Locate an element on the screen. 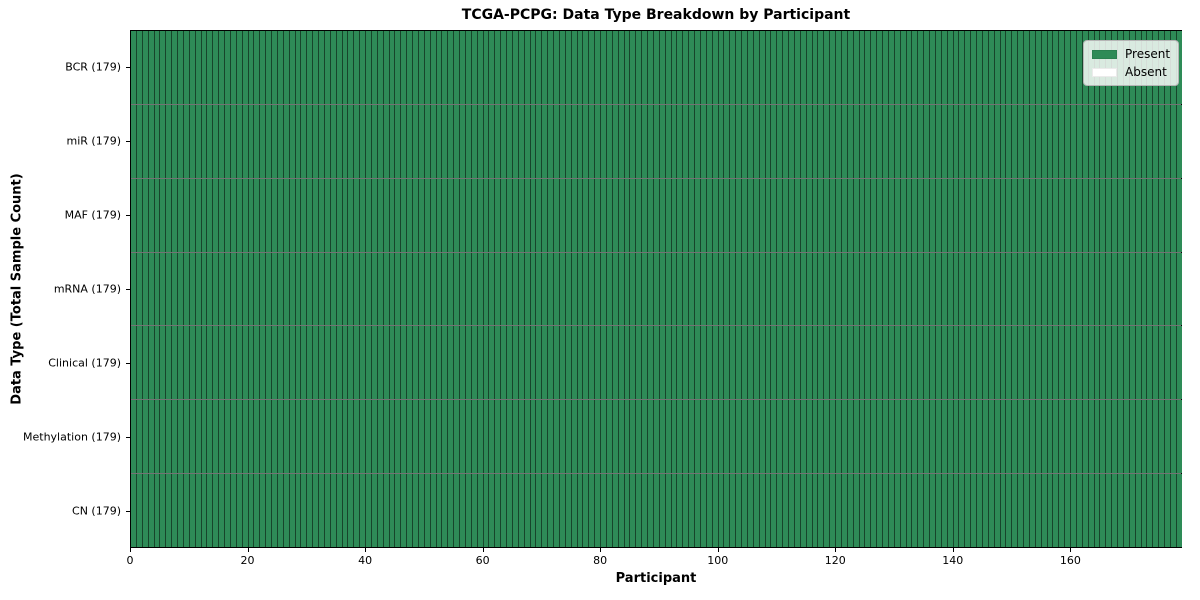  y-tick-label-miR: miR (179) is located at coordinates (94, 141).